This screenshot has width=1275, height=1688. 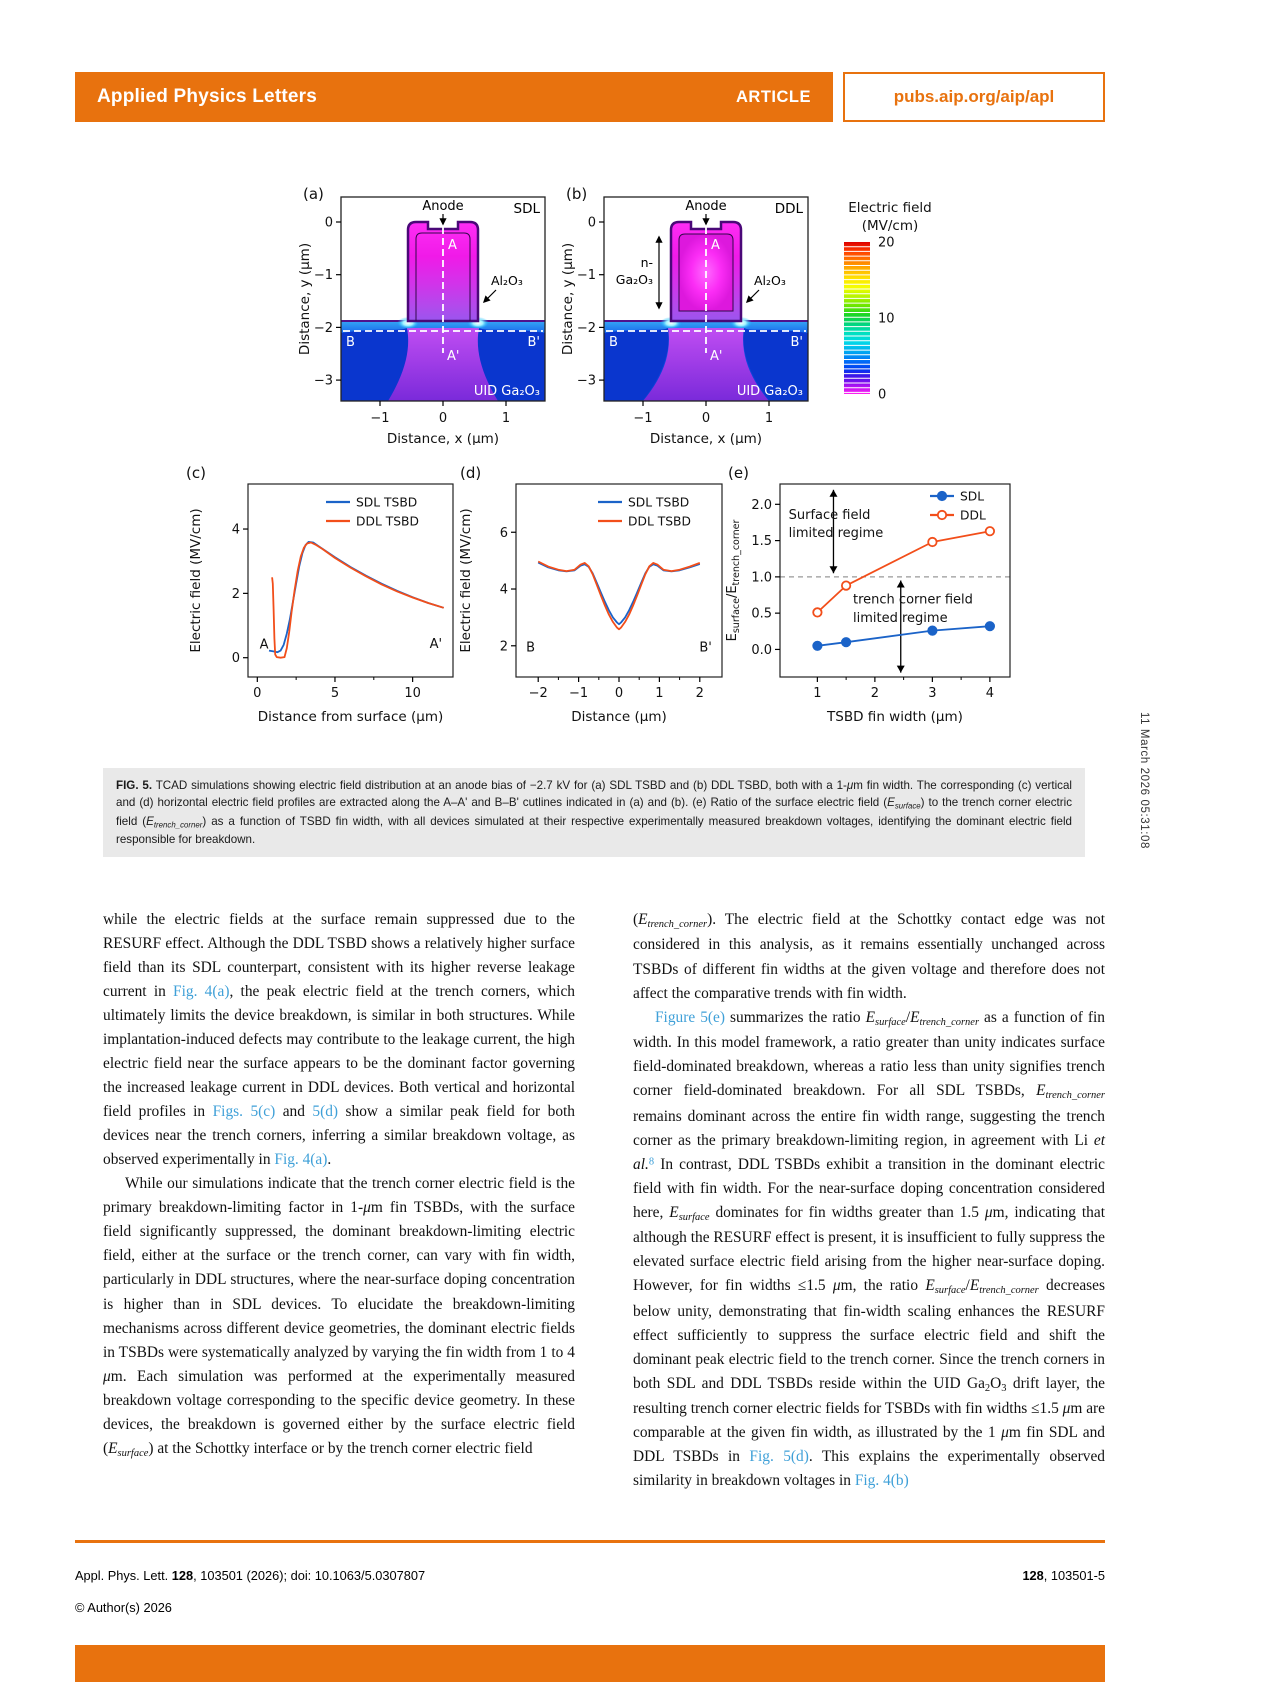 What do you see at coordinates (752, 296) in the screenshot?
I see `oxide-arrow` at bounding box center [752, 296].